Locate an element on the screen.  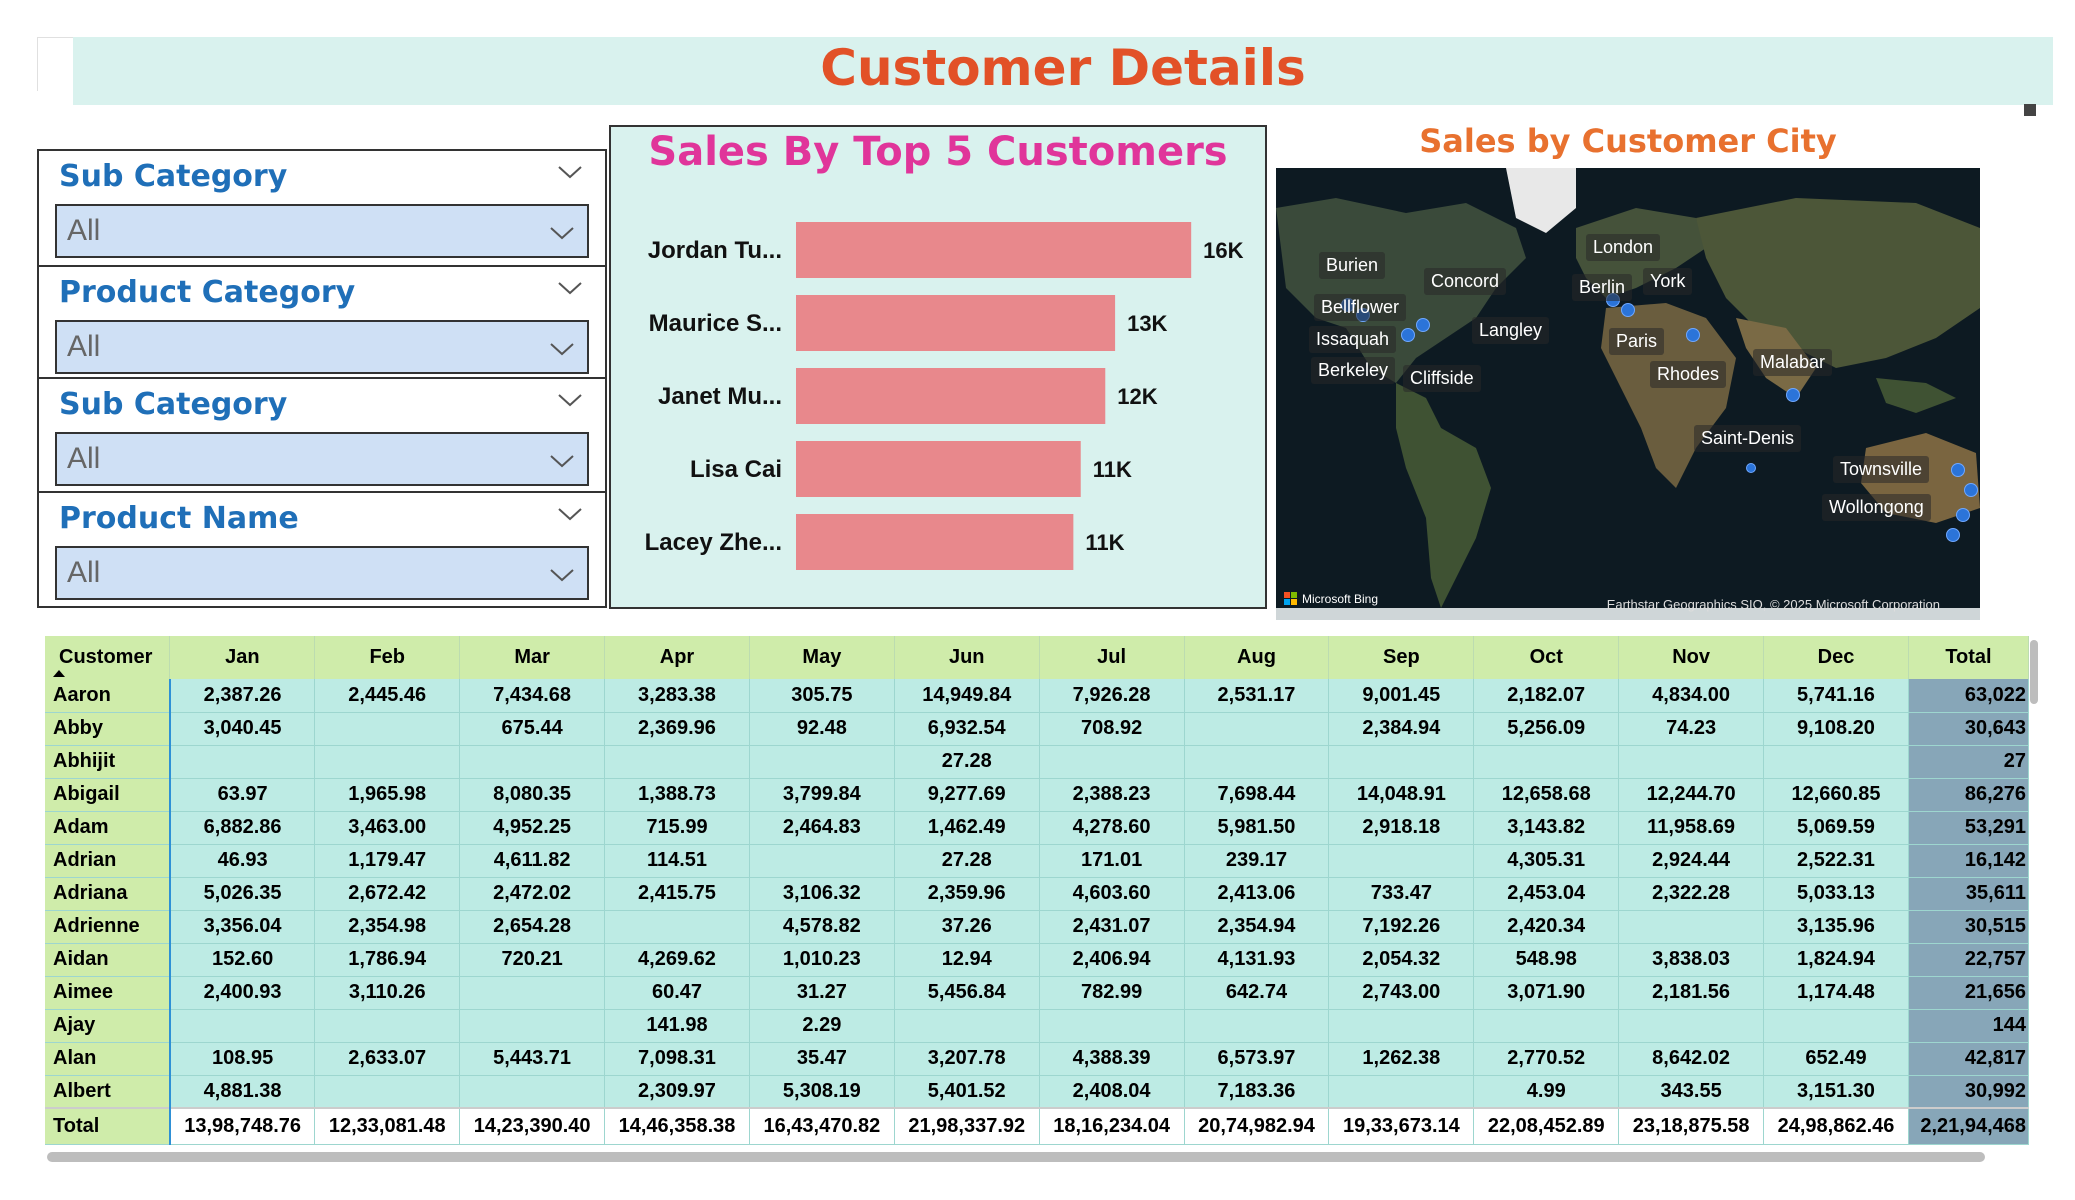
table-cell: 782.99 is located at coordinates (1112, 993).